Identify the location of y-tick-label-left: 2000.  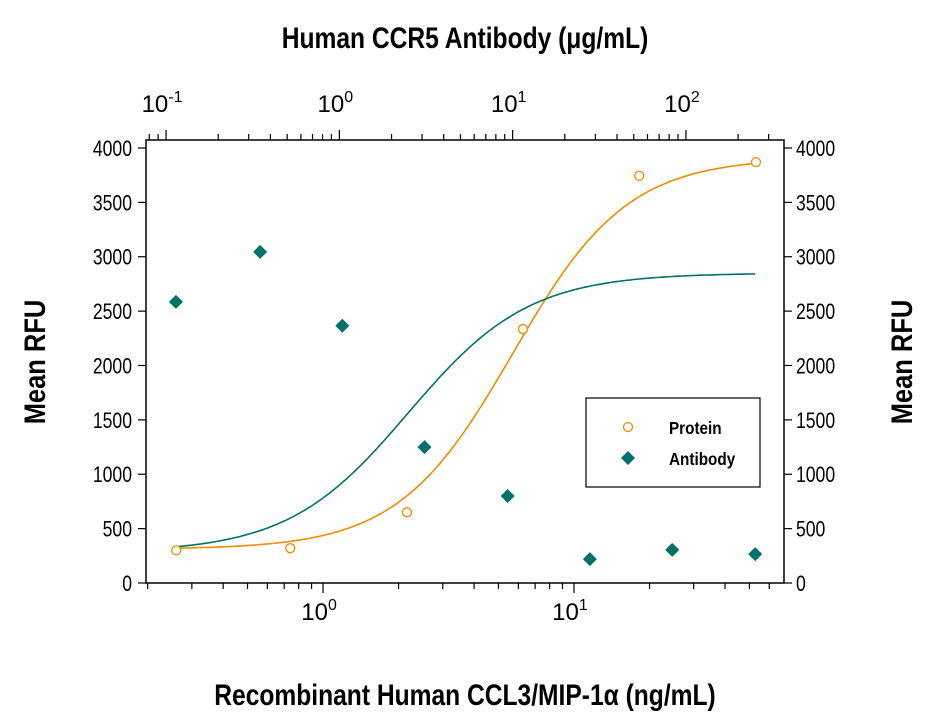
(112, 367).